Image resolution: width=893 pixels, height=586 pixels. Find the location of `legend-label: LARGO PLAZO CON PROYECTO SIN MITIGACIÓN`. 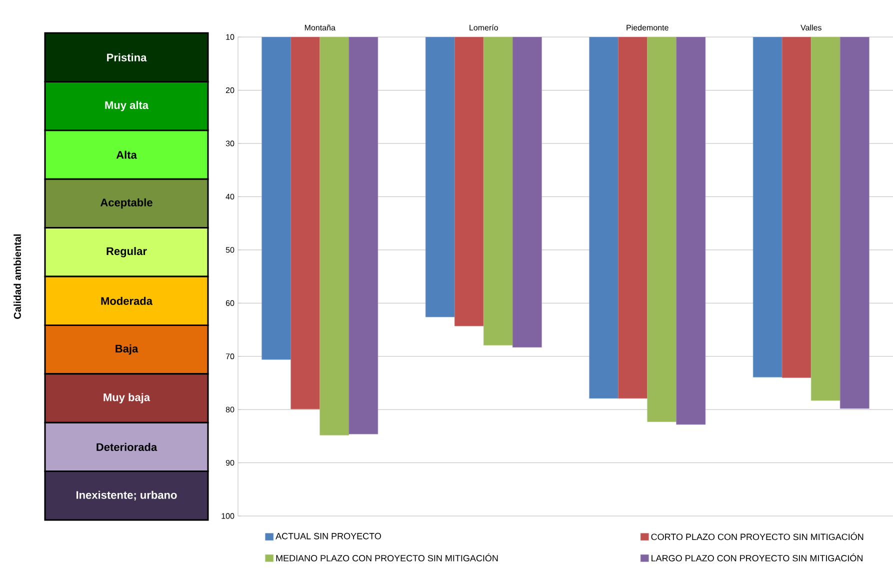

legend-label: LARGO PLAZO CON PROYECTO SIN MITIGACIÓN is located at coordinates (757, 557).